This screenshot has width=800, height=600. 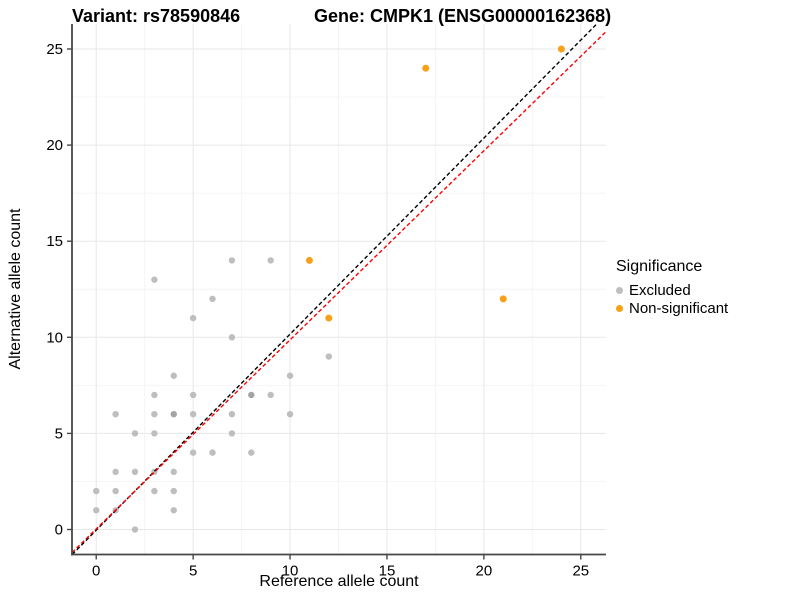 What do you see at coordinates (156, 16) in the screenshot?
I see `variant-title: Variant: rs78590846` at bounding box center [156, 16].